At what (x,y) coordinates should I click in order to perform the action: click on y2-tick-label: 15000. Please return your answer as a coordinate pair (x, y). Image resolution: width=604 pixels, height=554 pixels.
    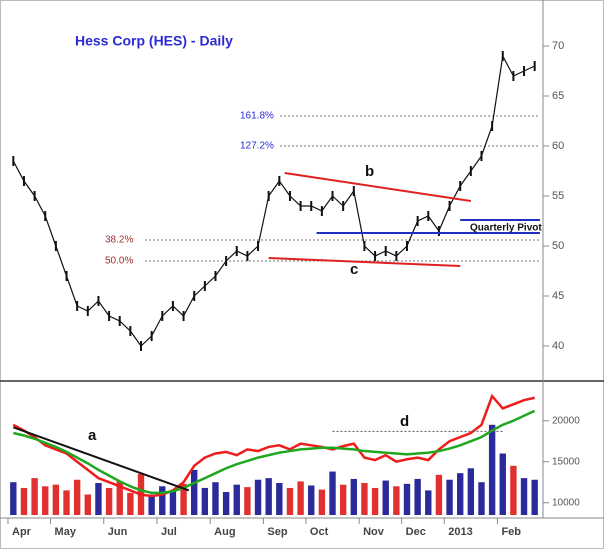
    Looking at the image, I should click on (566, 461).